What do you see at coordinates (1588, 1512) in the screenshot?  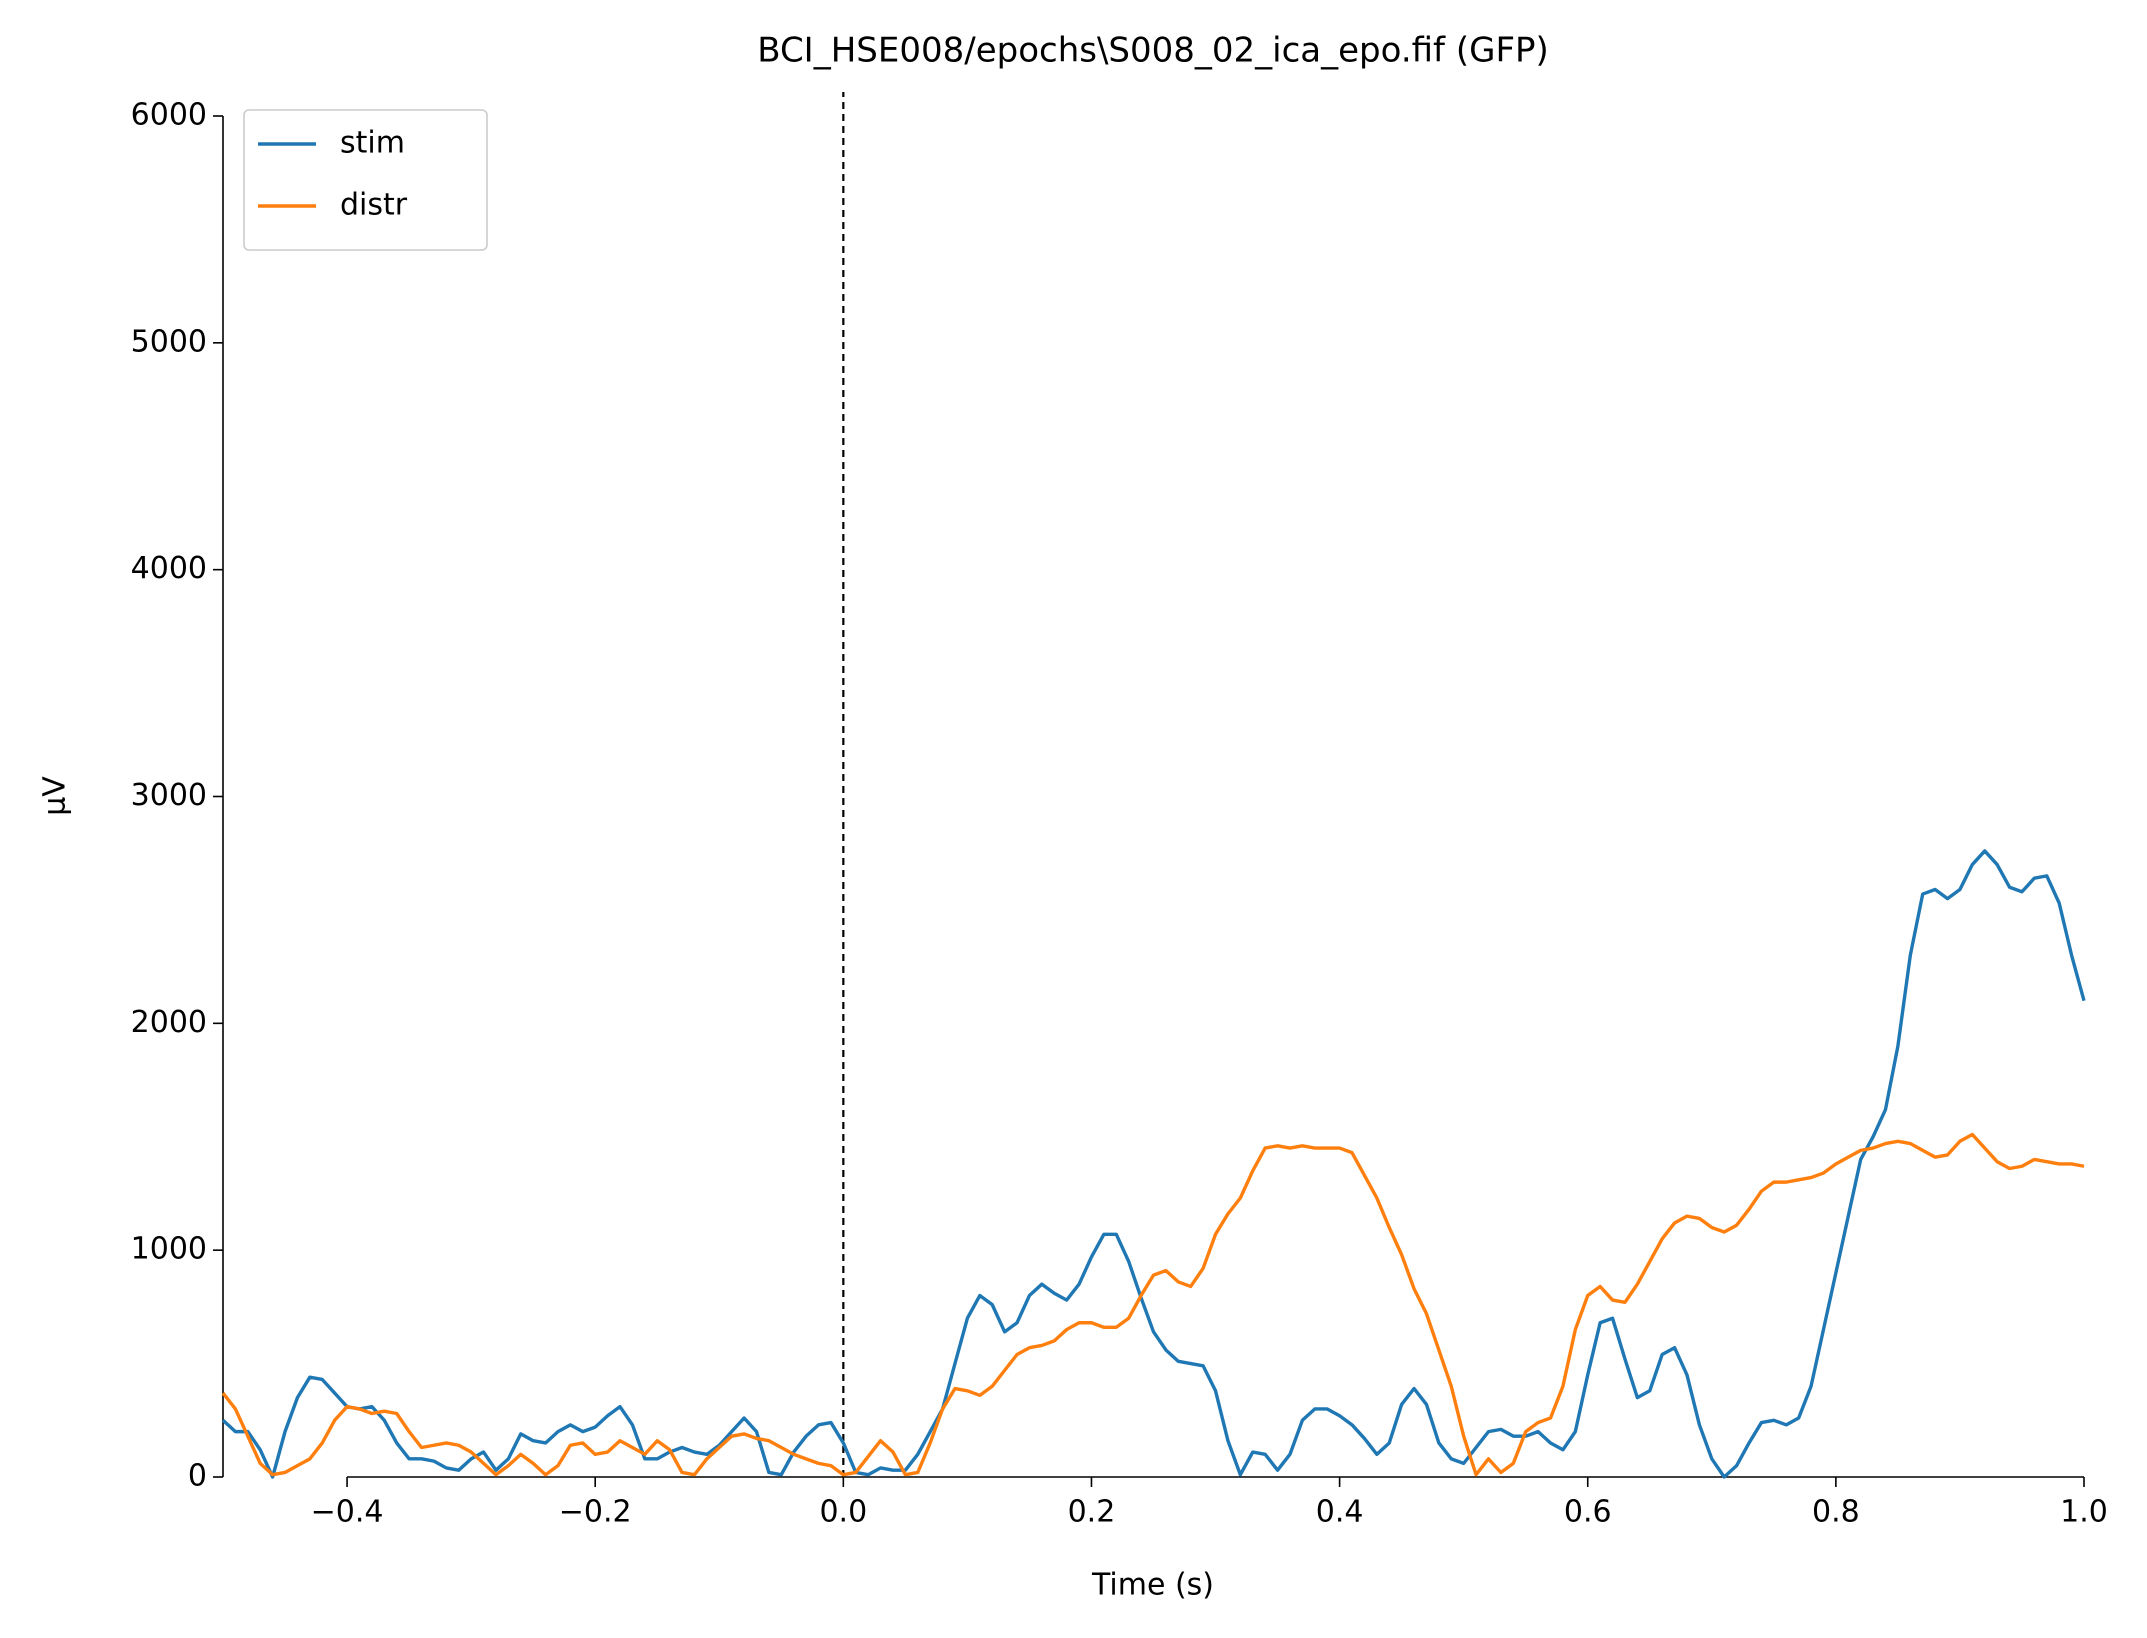 I see `x-tick-label: 0.6` at bounding box center [1588, 1512].